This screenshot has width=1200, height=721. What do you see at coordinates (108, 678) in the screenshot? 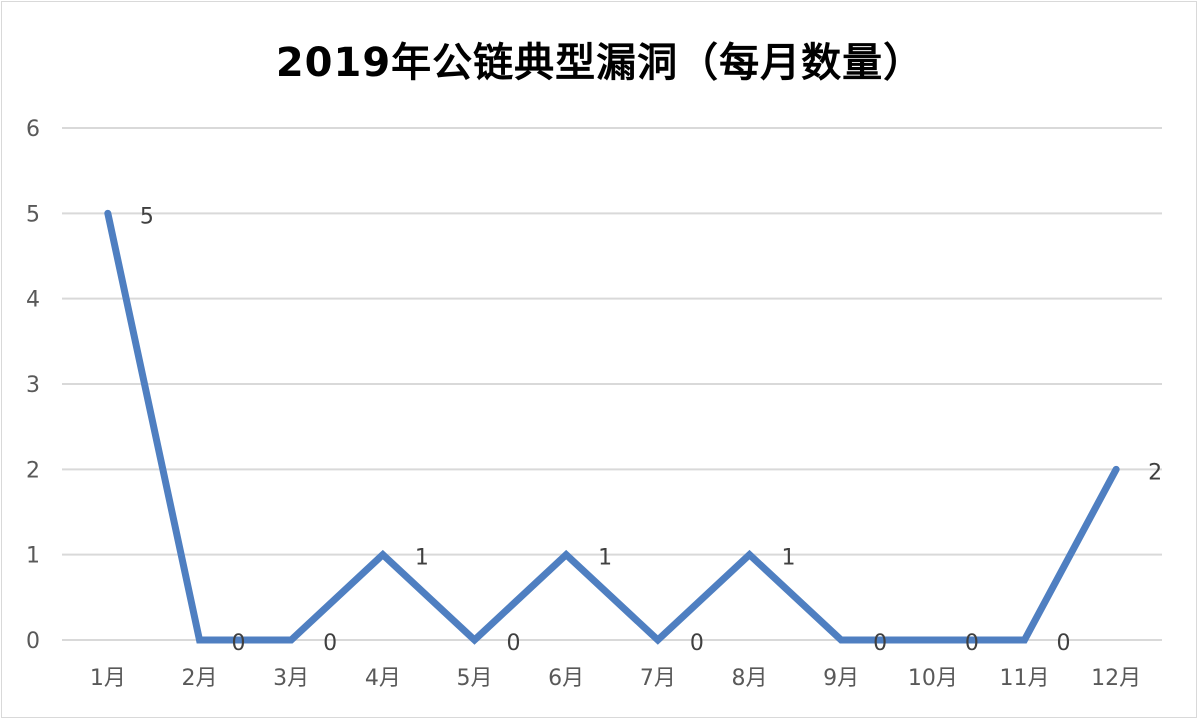
I see `x-tick-label: 1月` at bounding box center [108, 678].